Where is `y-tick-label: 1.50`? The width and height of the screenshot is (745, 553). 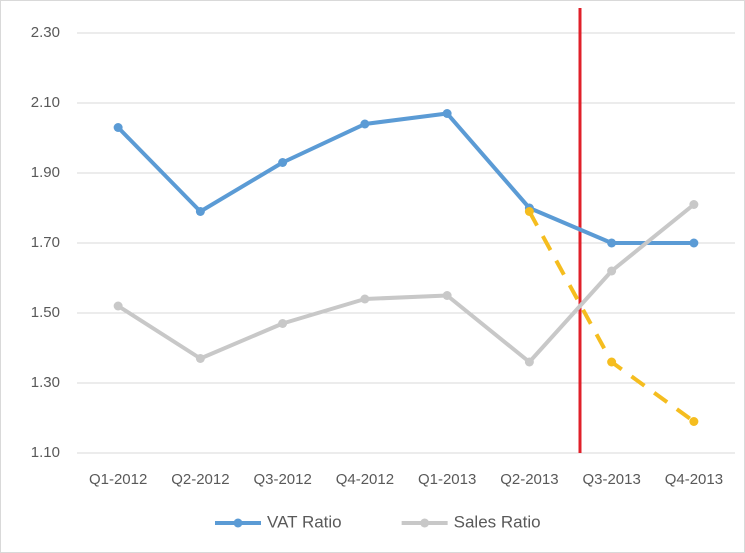
y-tick-label: 1.50 is located at coordinates (45, 312).